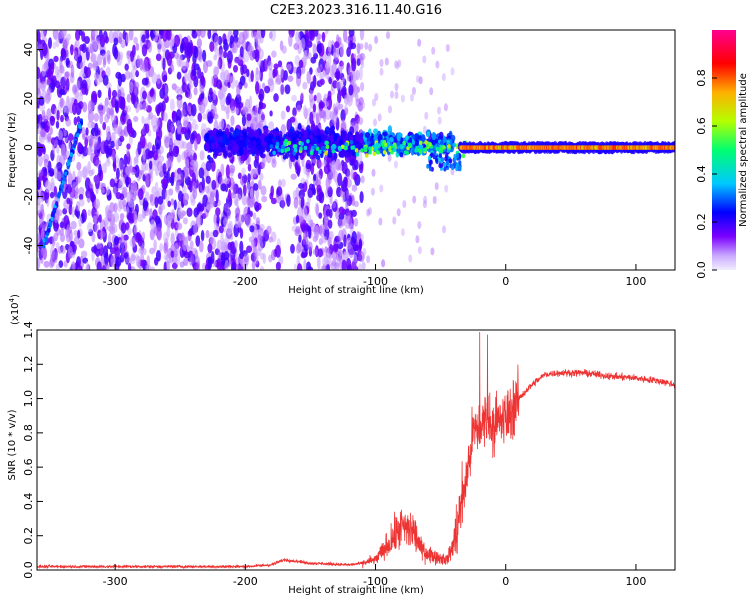 This screenshot has height=600, width=750. What do you see at coordinates (28, 570) in the screenshot?
I see `y-tick-label: 0.0` at bounding box center [28, 570].